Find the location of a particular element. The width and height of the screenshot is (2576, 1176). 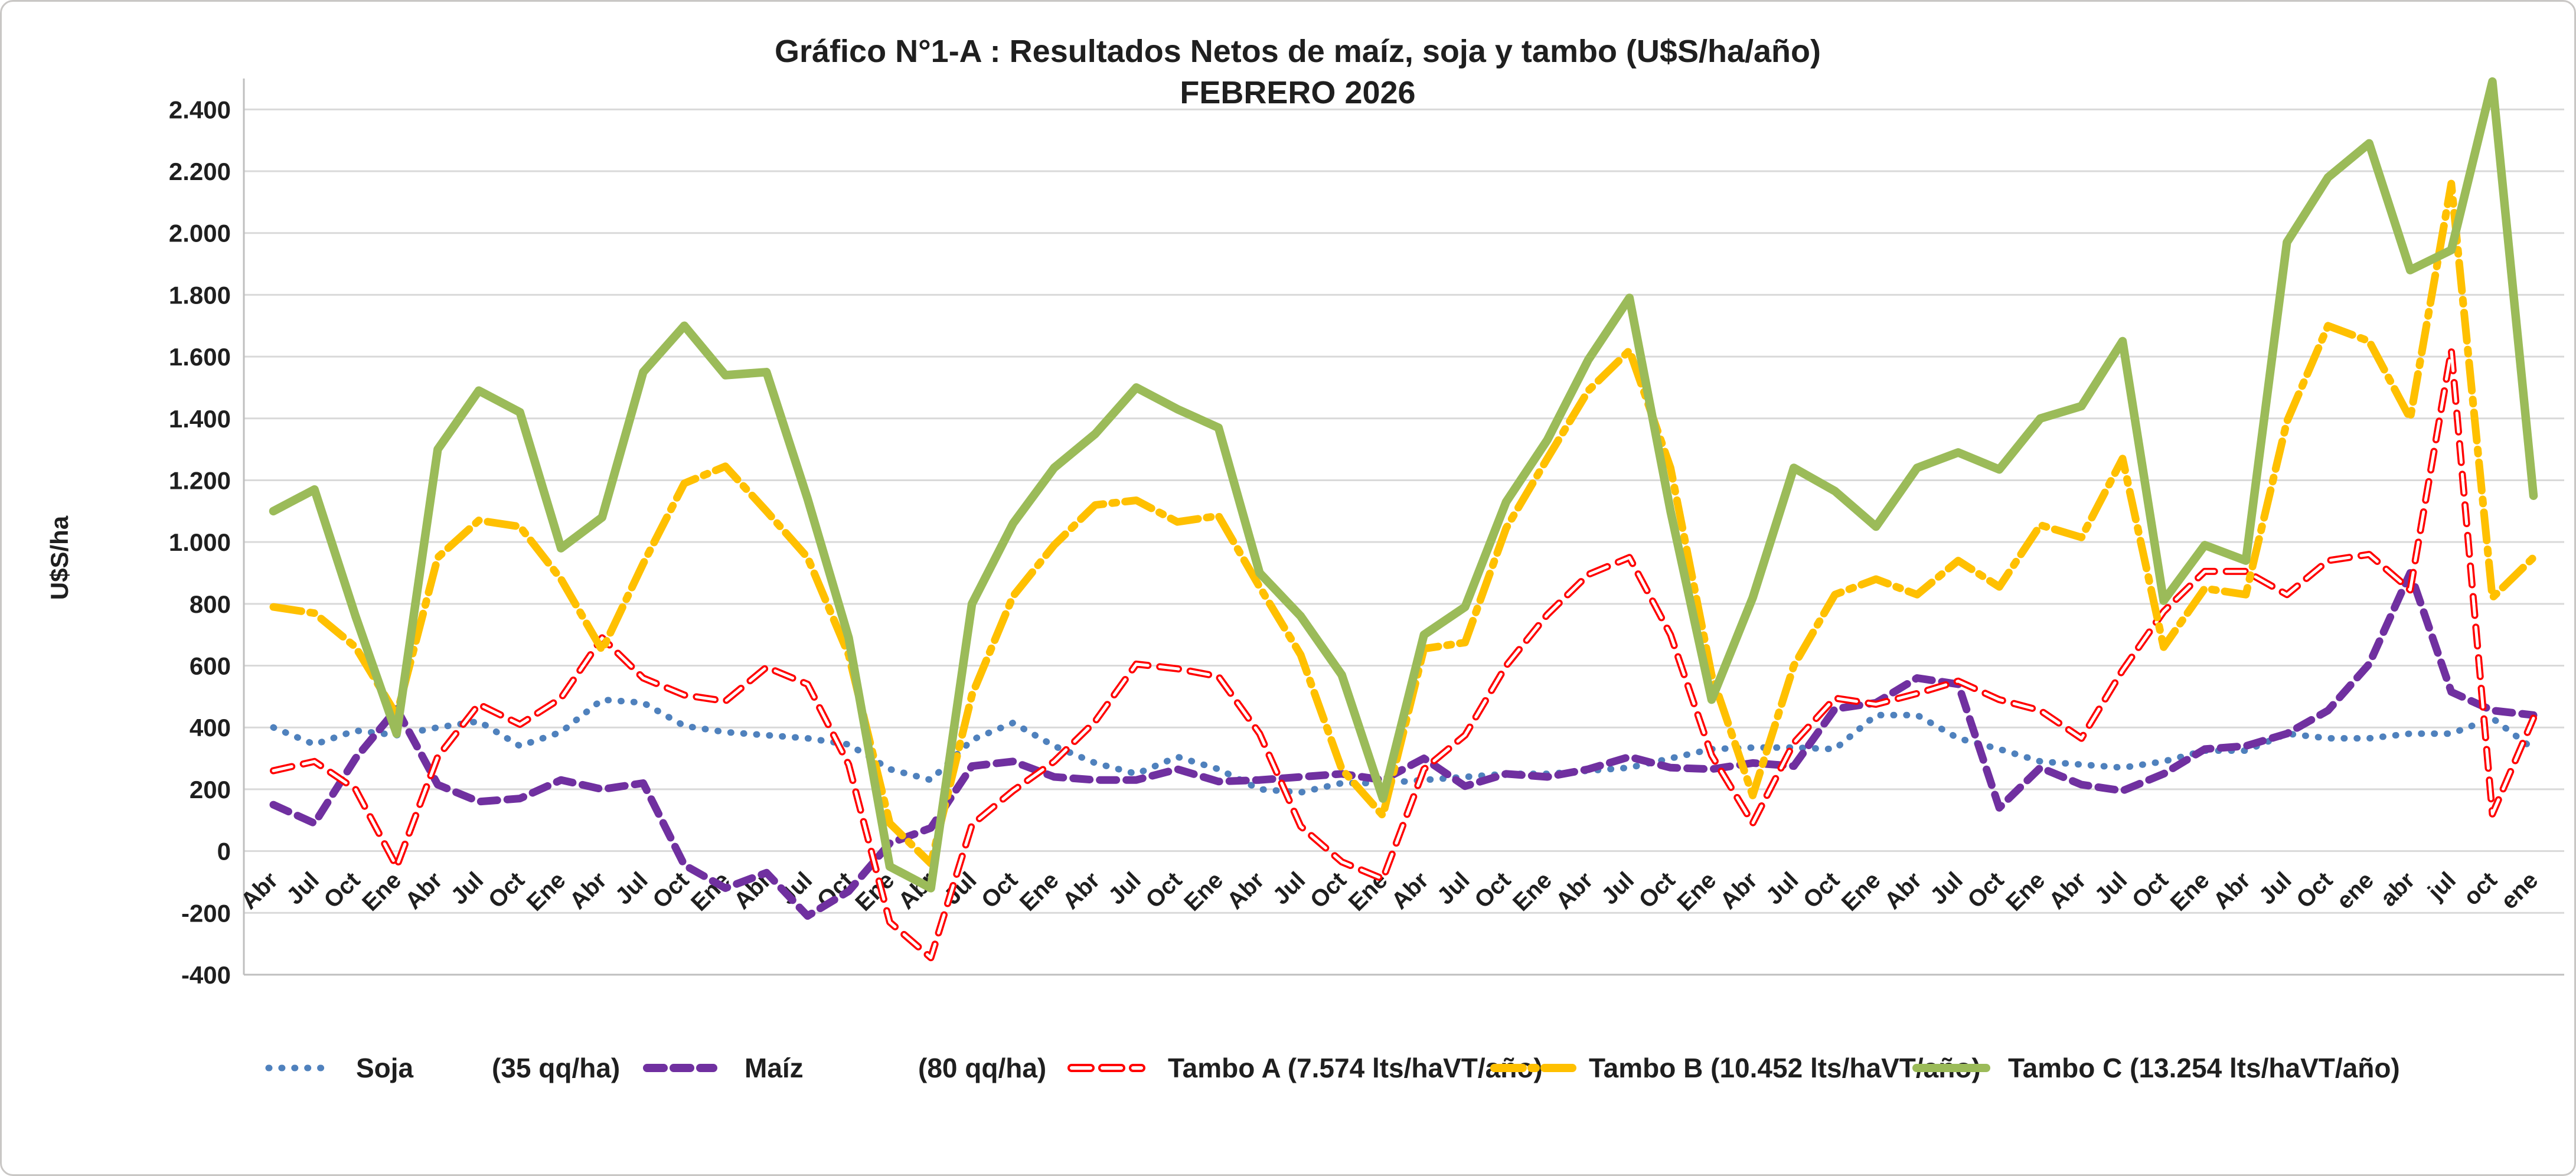

y-tick-label: 2.200 is located at coordinates (200, 171).